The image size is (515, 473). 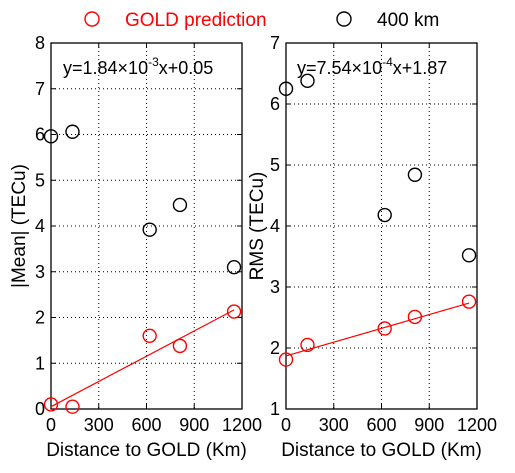 I want to click on fit-equation-prefix: y=1.84×10, so click(x=105, y=68).